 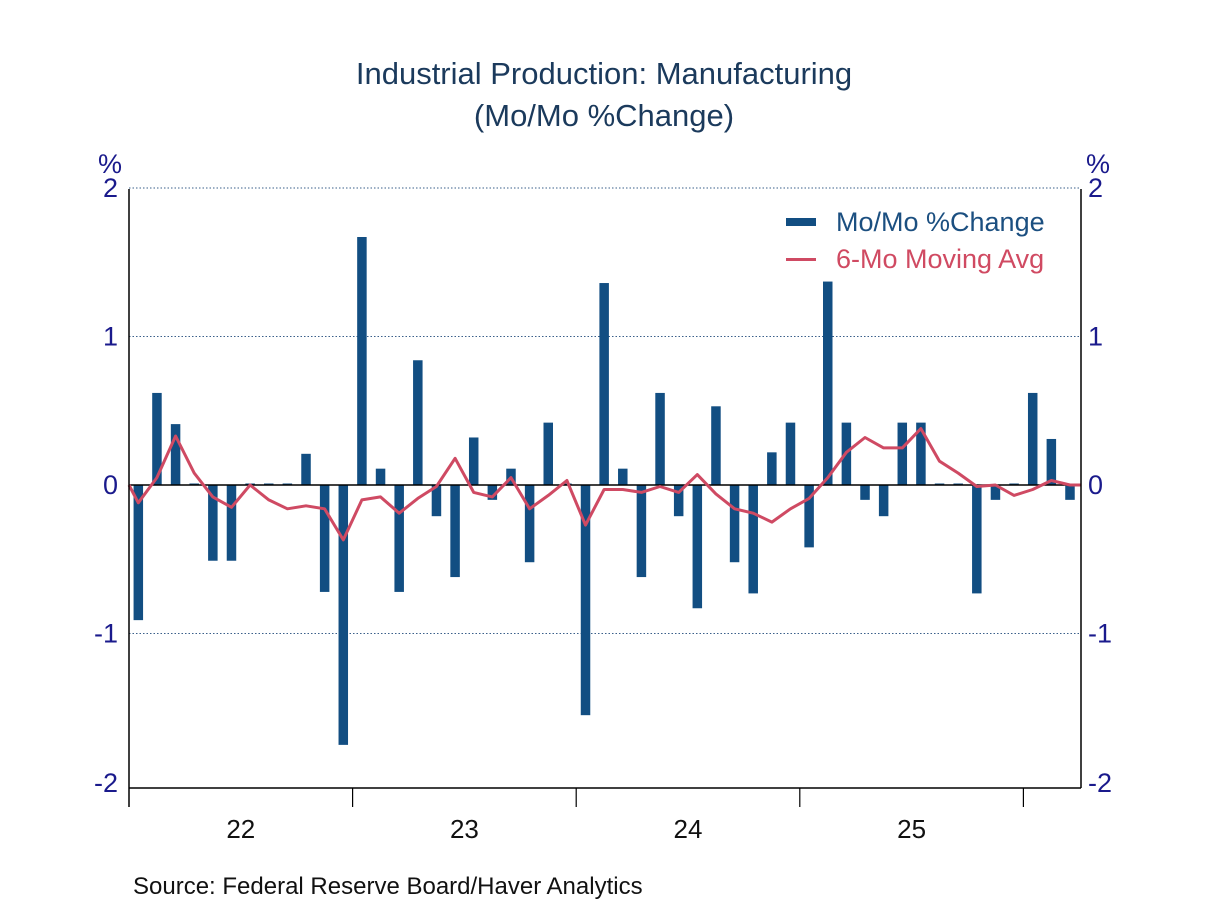 What do you see at coordinates (110, 337) in the screenshot?
I see `y-tick-label-left: 1` at bounding box center [110, 337].